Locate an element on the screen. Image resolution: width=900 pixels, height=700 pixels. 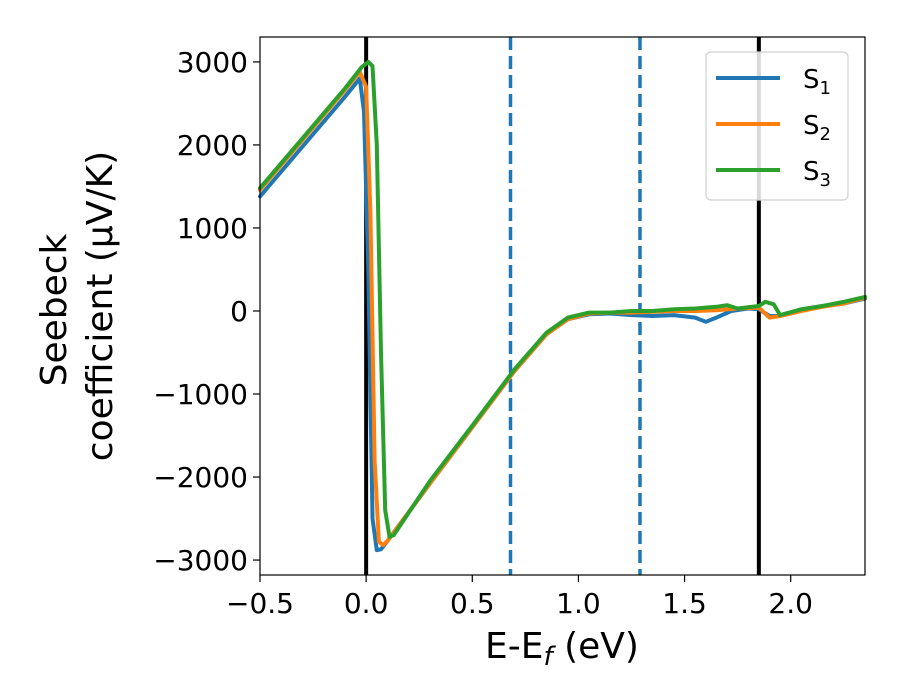
y-axis-title-line1: Seebeck is located at coordinates (54, 309).